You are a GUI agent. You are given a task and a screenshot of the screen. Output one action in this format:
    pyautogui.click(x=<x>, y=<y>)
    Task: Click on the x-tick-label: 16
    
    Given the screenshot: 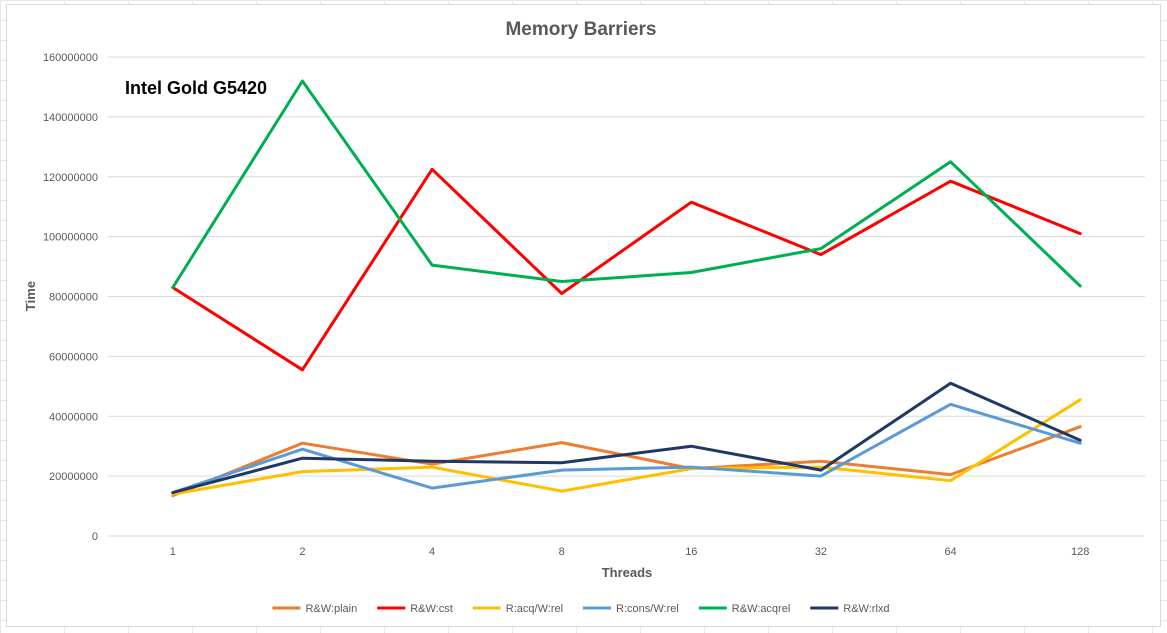 What is the action you would take?
    pyautogui.click(x=691, y=552)
    